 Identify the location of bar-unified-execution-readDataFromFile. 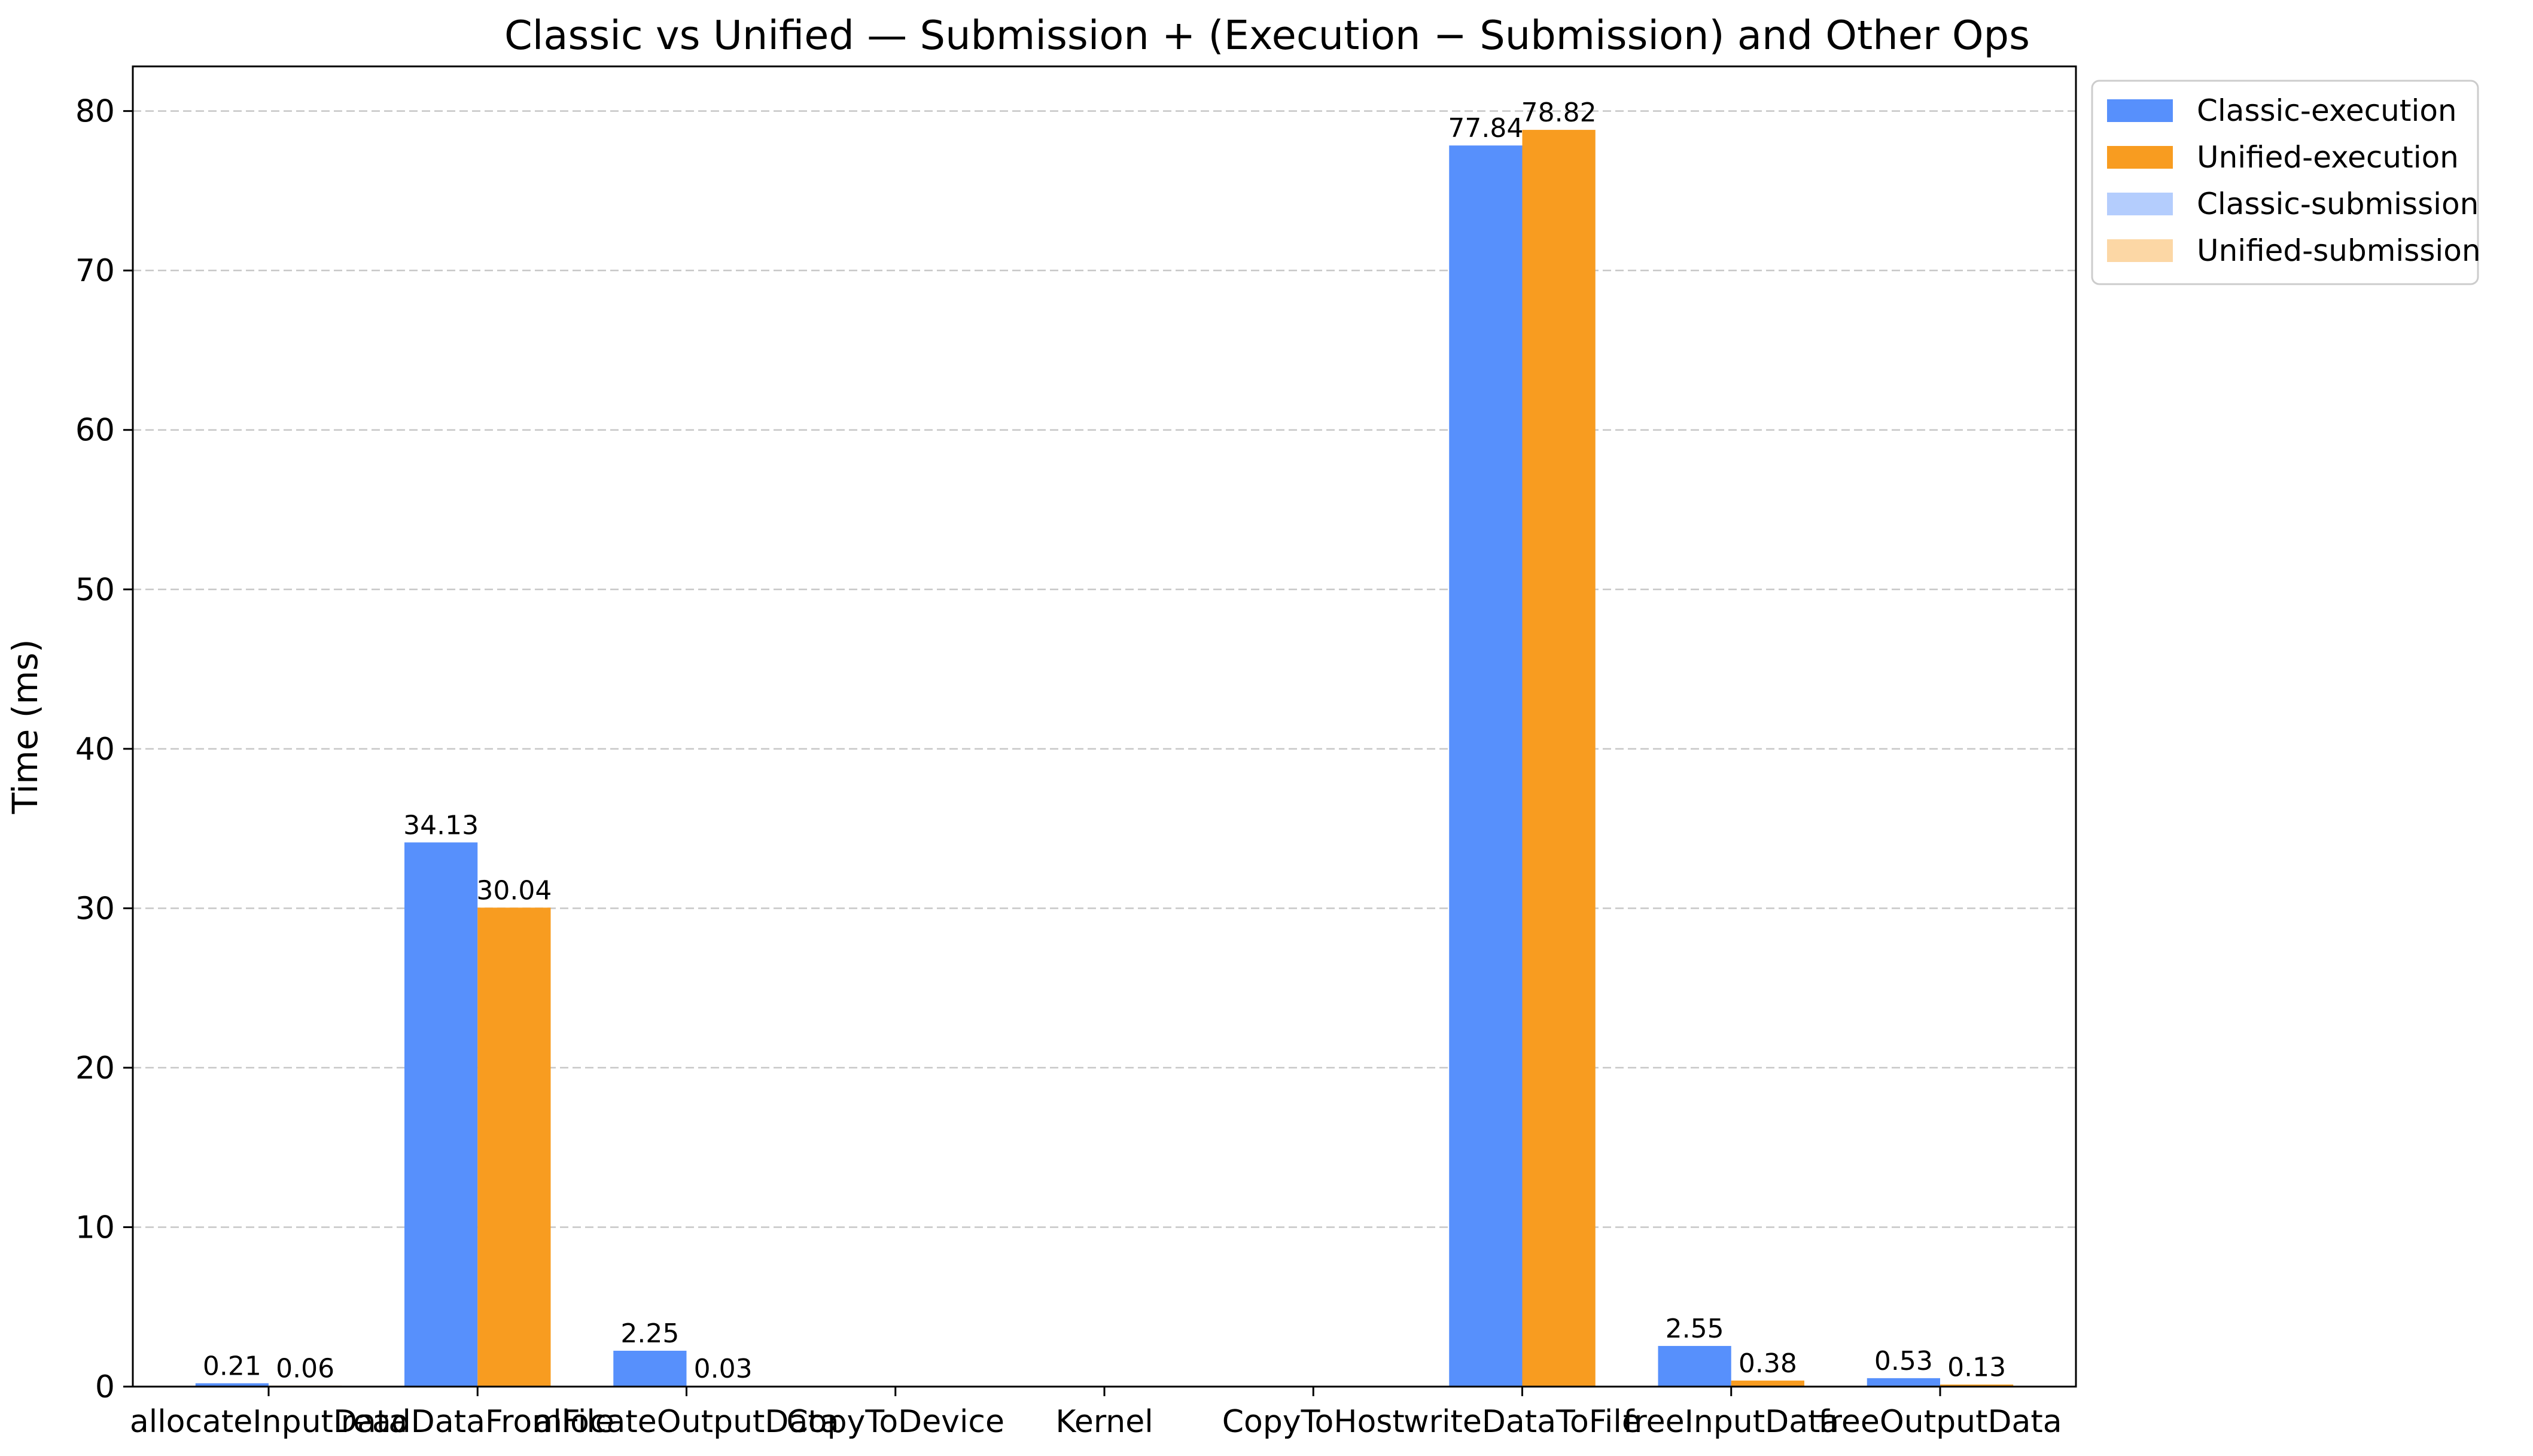
(514, 1147).